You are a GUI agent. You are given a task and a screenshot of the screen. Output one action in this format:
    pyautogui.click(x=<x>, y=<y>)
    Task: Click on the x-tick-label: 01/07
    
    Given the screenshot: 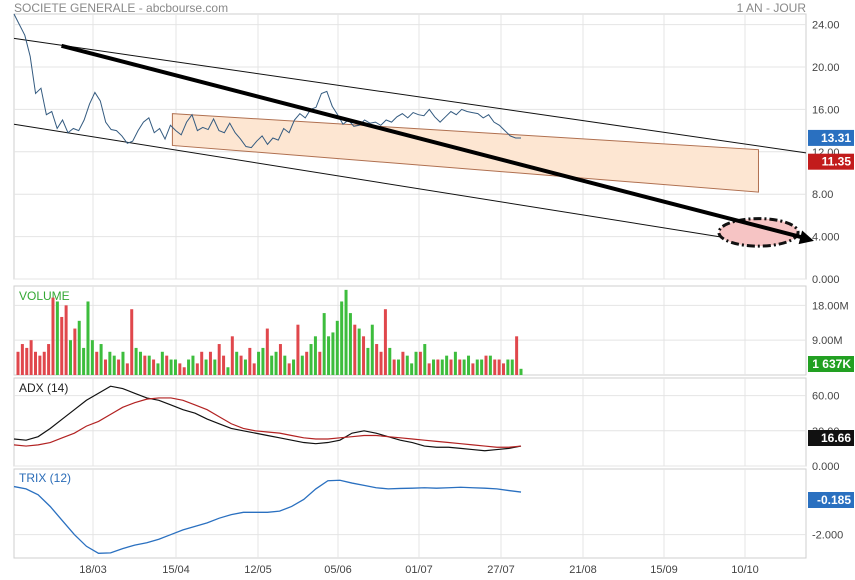 What is the action you would take?
    pyautogui.click(x=419, y=570)
    